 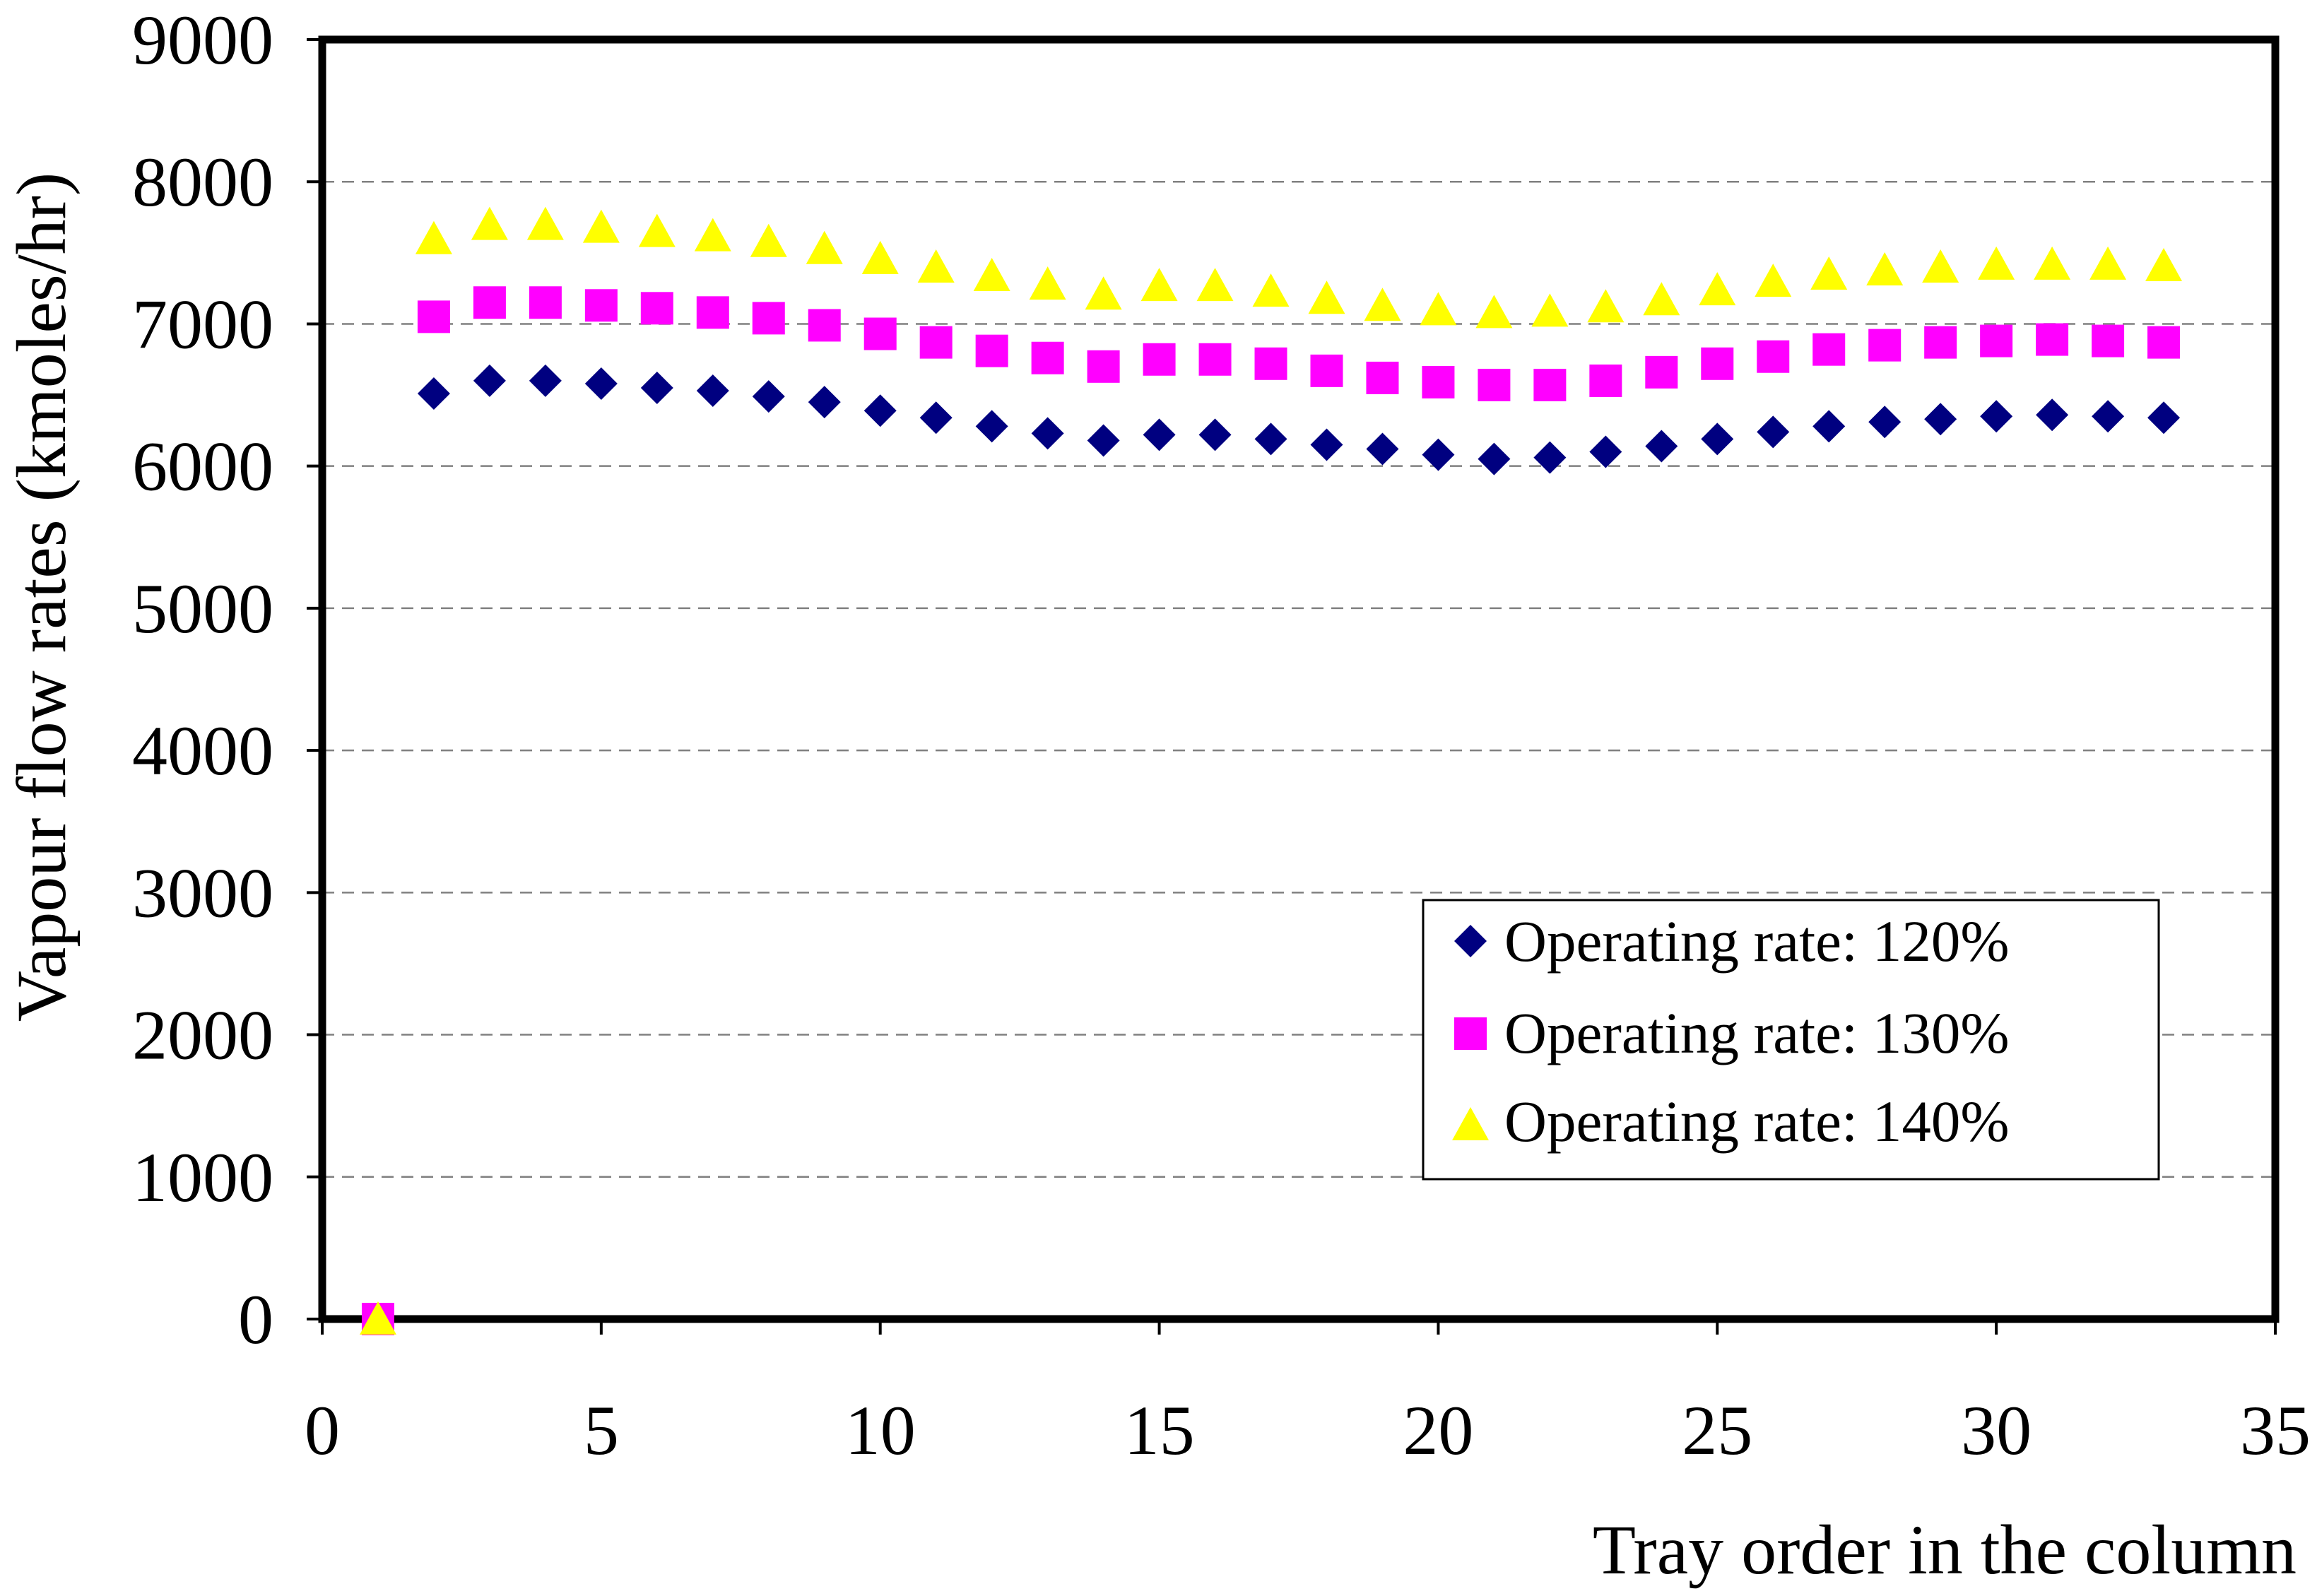 I want to click on x-tick-label: 25, so click(x=1717, y=1431).